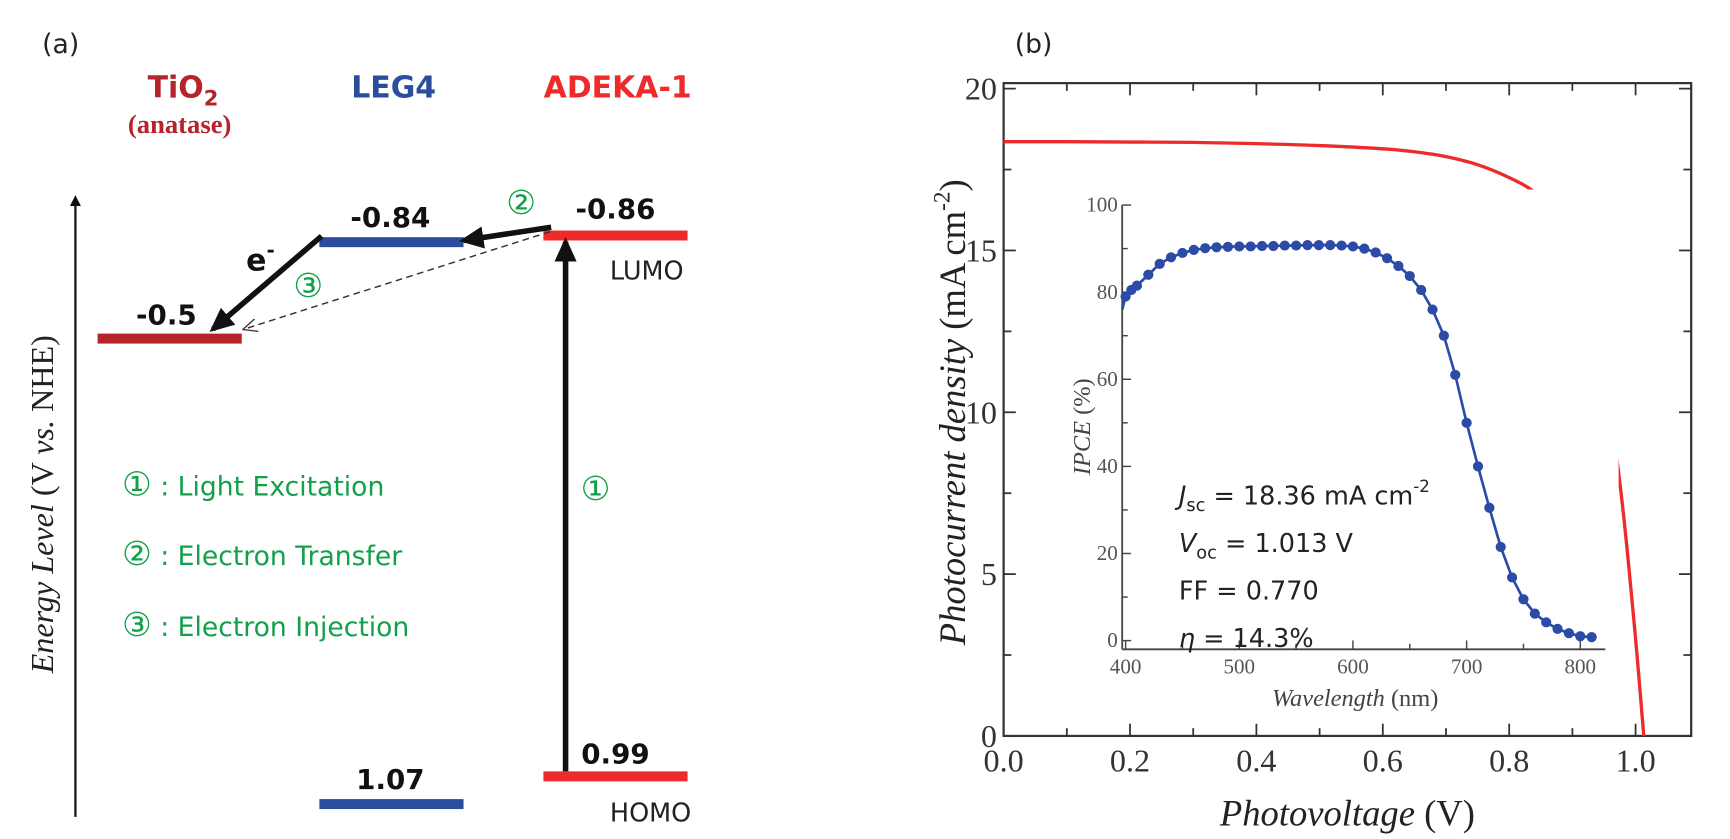 This screenshot has width=1730, height=839. I want to click on x-tick-label: 0.6, so click(1383, 760).